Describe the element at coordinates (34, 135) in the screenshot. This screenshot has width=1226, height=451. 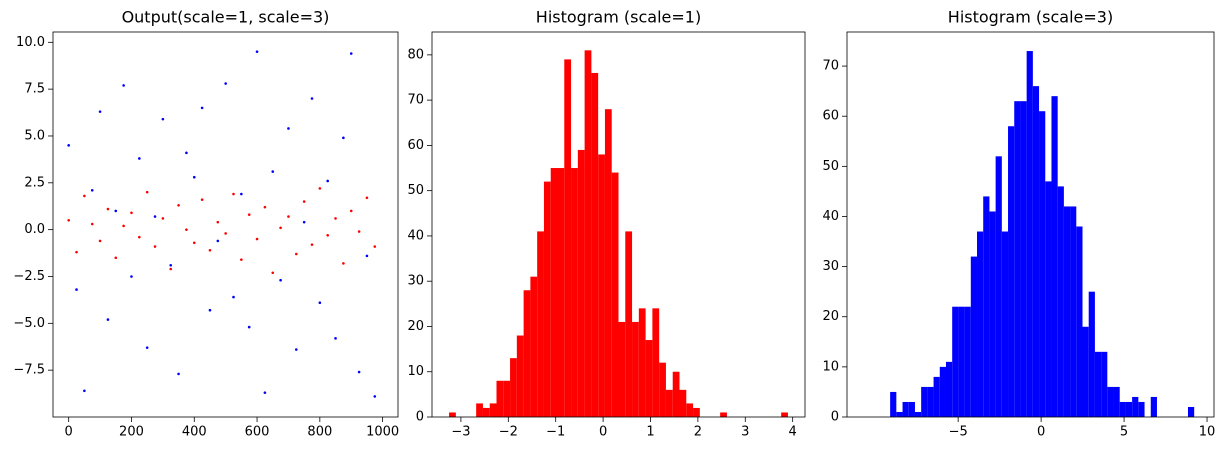
I see `y-tick-label: 5.0` at that location.